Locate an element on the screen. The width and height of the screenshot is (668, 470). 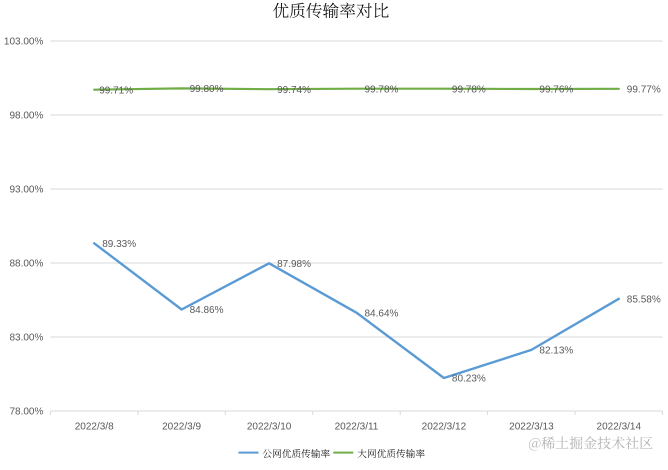
svg-text: 2022/3/14 is located at coordinates (619, 426).